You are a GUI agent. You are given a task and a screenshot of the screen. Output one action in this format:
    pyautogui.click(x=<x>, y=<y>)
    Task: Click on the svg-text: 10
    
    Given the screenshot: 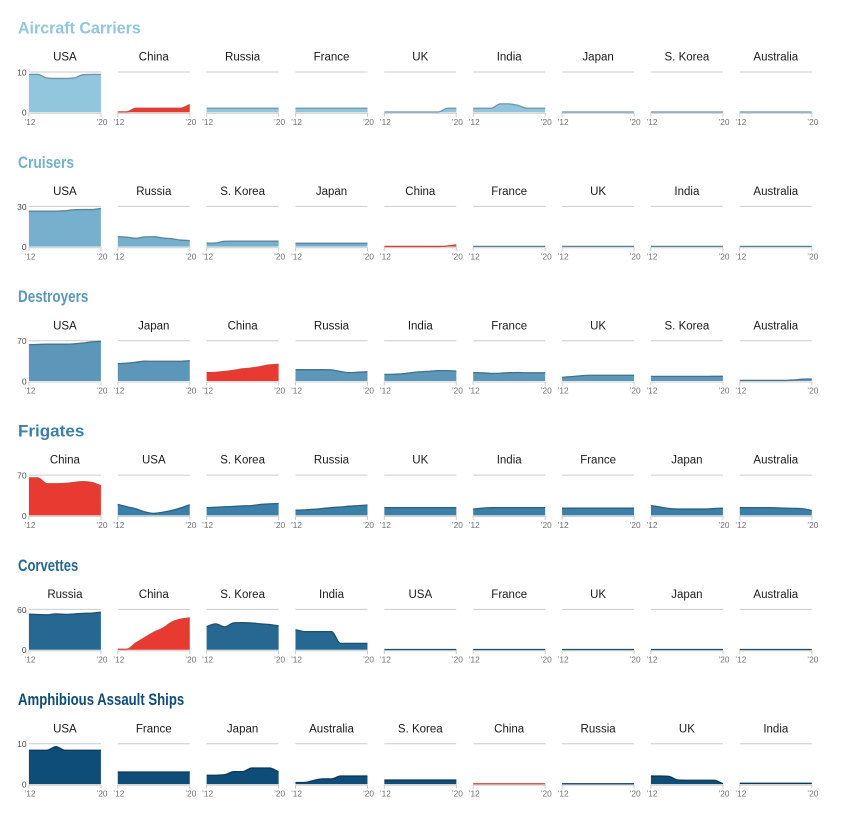 What is the action you would take?
    pyautogui.click(x=22, y=72)
    